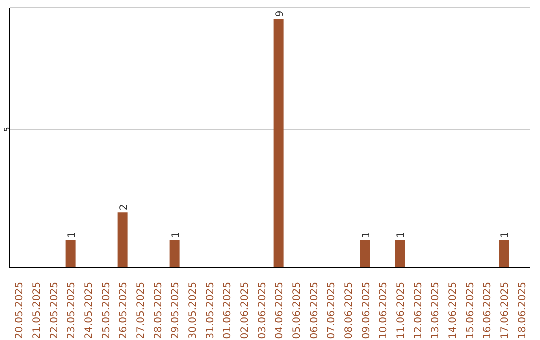 This screenshot has height=340, width=540. Describe the element at coordinates (72, 311) in the screenshot. I see `x-tick-label: 23.05.2025` at that location.